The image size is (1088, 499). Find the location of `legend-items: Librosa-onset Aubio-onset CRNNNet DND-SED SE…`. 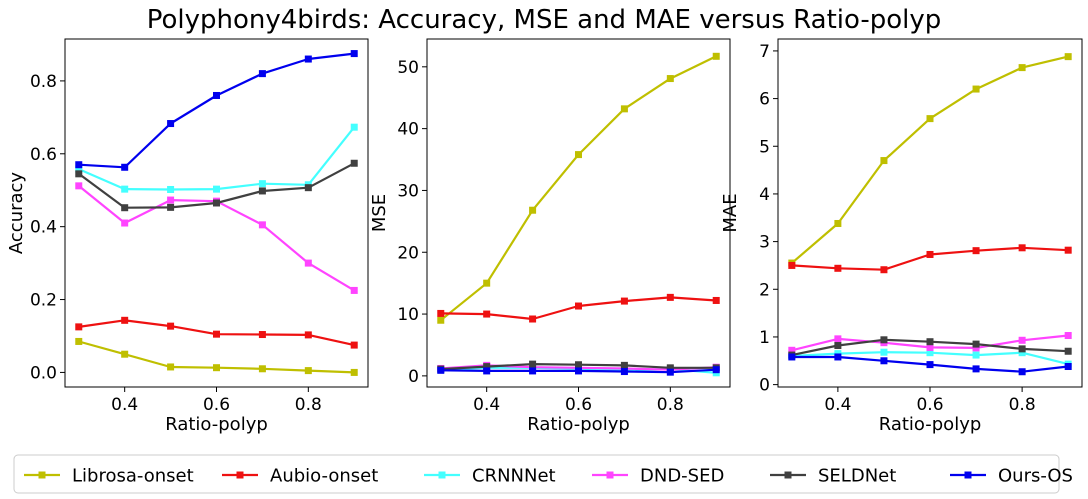

legend-items: Librosa-onset Aubio-onset CRNNNet DND-SED SE… is located at coordinates (548, 476).